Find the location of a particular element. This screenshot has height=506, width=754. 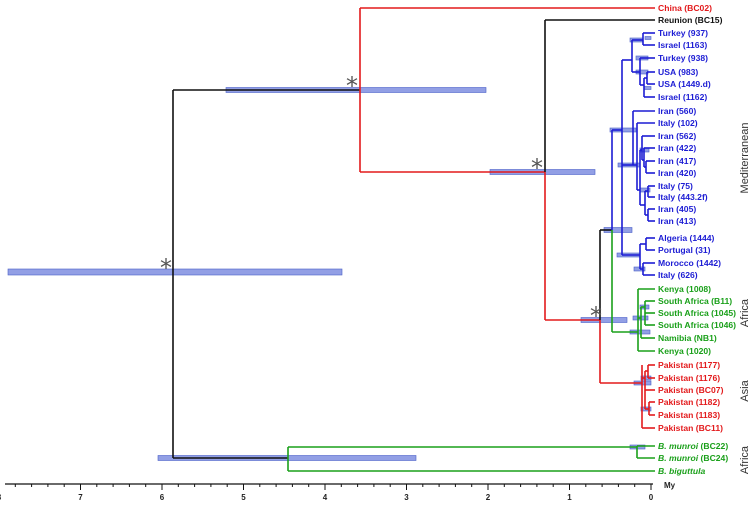

tip-label: B. munroi (BC22) is located at coordinates (693, 446).